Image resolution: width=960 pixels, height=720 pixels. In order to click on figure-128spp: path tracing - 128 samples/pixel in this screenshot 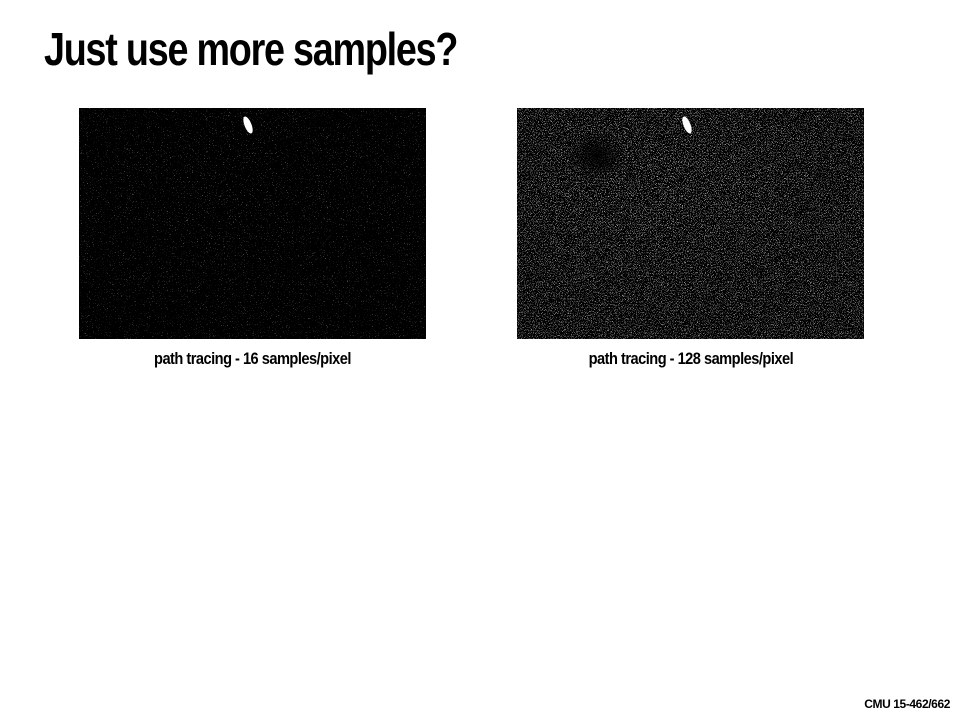, I will do `click(690, 239)`.